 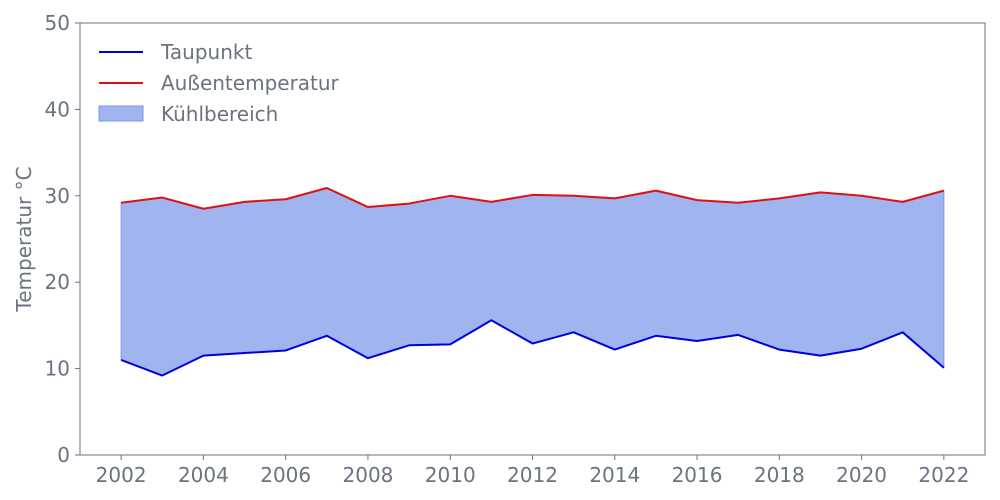 I want to click on x-tick-label: 2006, so click(x=285, y=475).